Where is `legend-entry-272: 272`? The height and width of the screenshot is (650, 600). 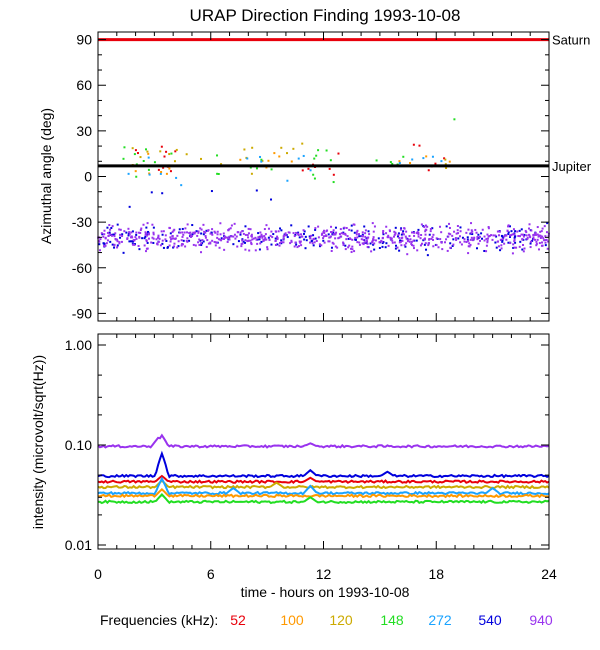 legend-entry-272: 272 is located at coordinates (440, 620).